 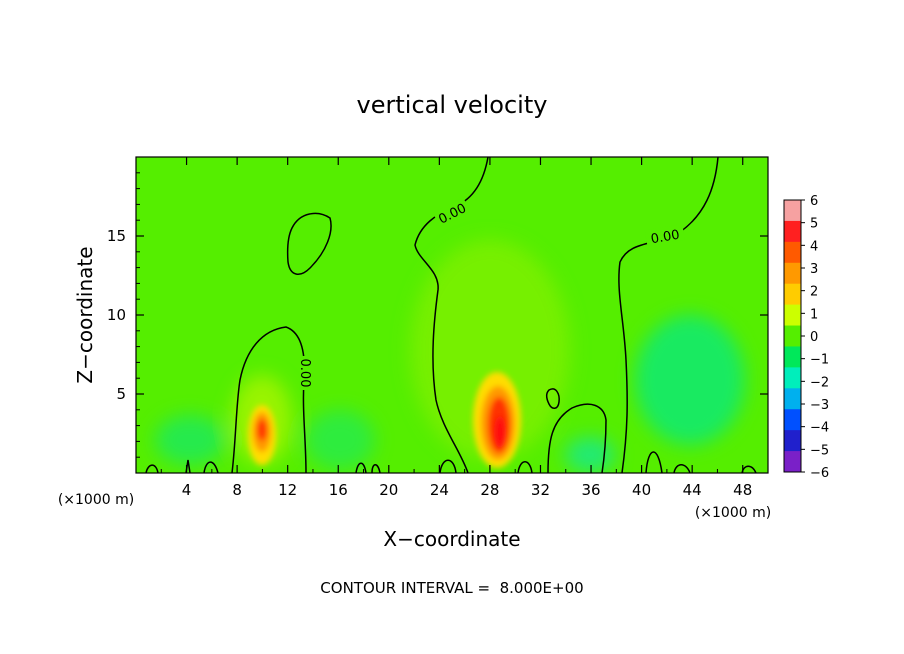 I want to click on colorbar-label: 5, so click(x=814, y=224).